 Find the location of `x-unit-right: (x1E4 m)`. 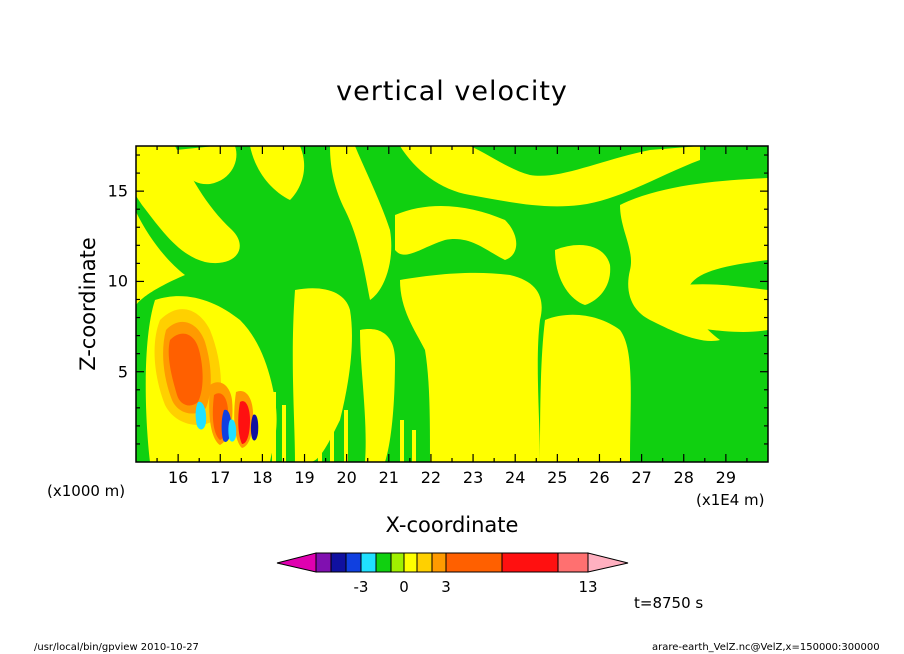

x-unit-right: (x1E4 m) is located at coordinates (730, 500).